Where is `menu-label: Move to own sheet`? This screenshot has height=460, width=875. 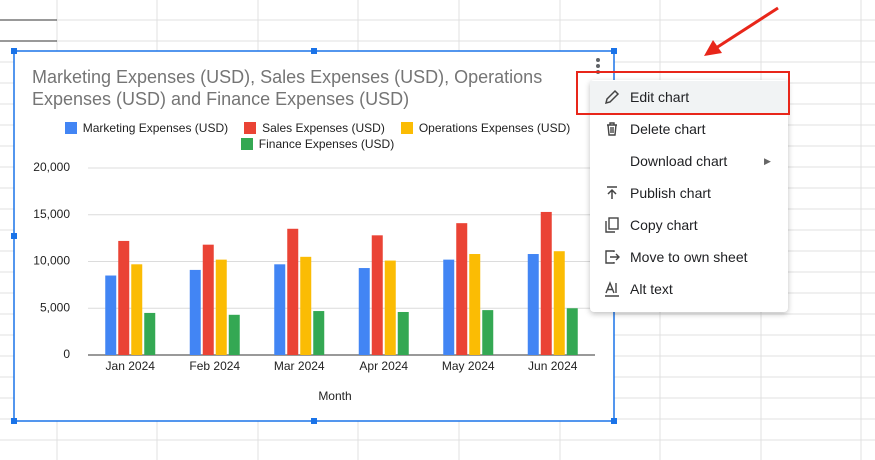
menu-label: Move to own sheet is located at coordinates (689, 257).